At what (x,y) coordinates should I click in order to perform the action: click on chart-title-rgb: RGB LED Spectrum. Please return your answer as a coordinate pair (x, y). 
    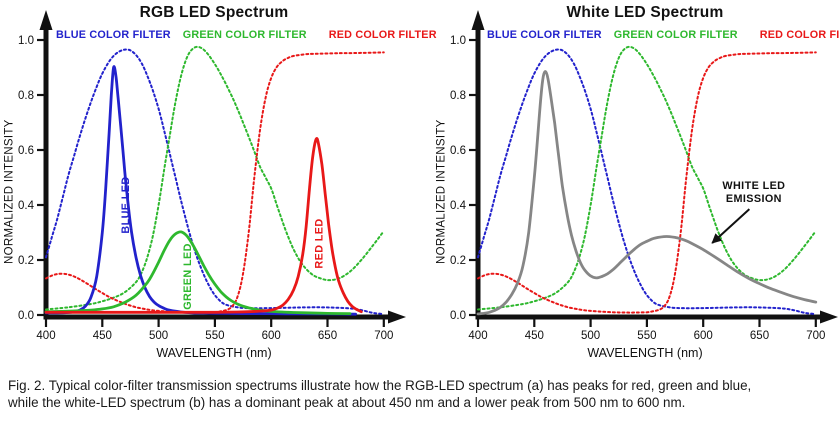
    Looking at the image, I should click on (214, 12).